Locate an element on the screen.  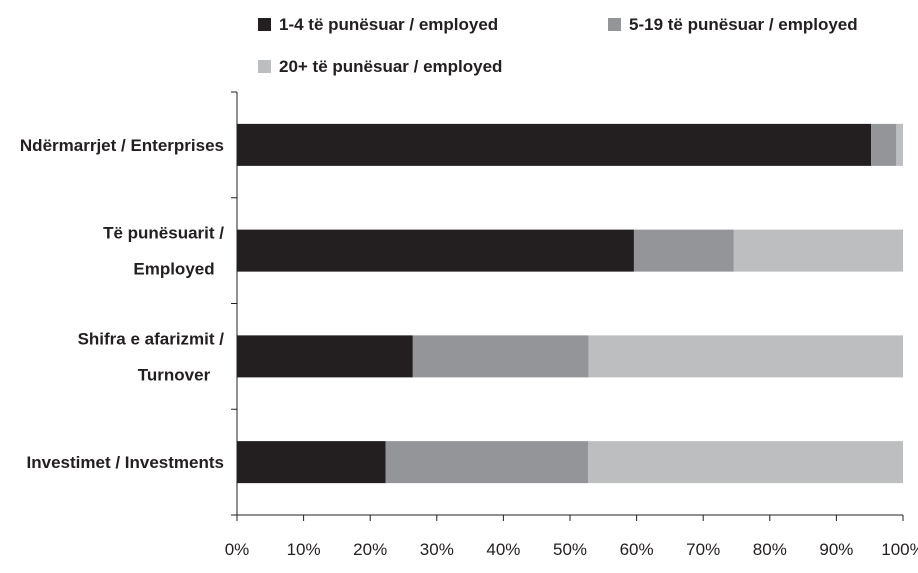
x-tick-label: 30% is located at coordinates (437, 549).